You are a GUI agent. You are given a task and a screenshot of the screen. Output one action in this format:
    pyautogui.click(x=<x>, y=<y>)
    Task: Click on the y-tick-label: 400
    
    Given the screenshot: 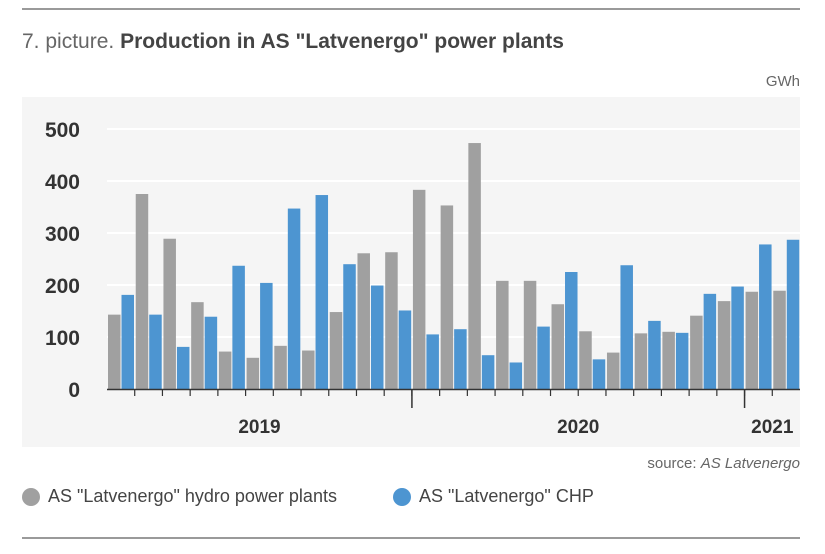 What is the action you would take?
    pyautogui.click(x=62, y=182)
    